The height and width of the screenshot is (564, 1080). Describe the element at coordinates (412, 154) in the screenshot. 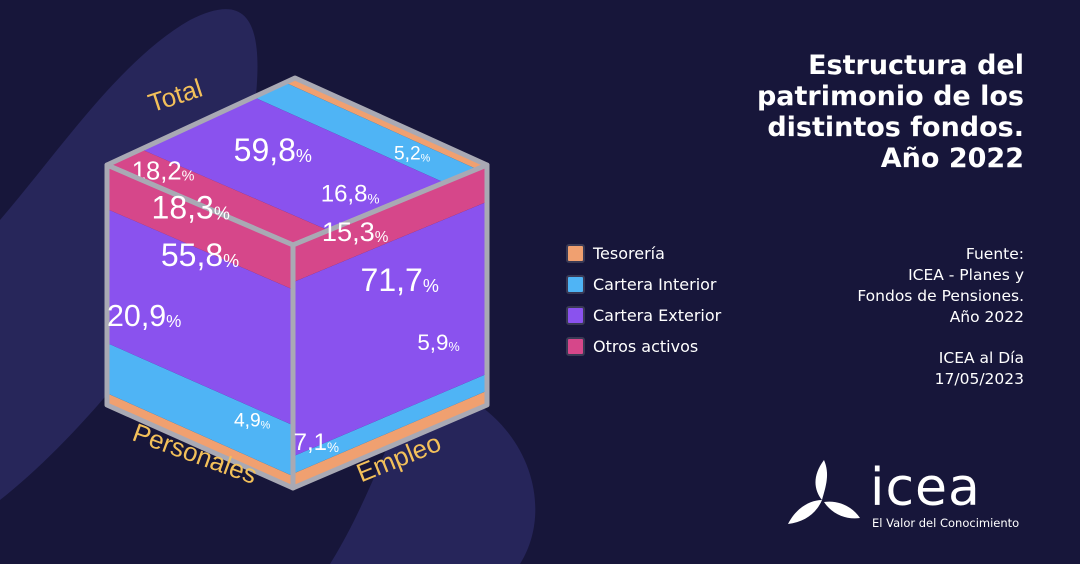

I see `data-label: 5,2%` at that location.